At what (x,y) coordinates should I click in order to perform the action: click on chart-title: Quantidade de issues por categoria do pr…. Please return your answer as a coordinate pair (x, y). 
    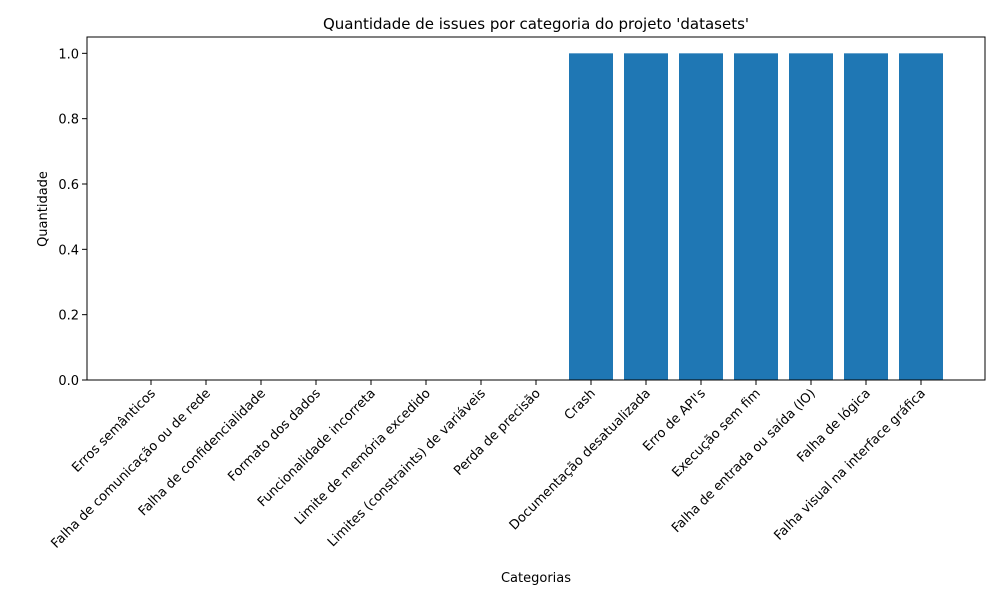
    Looking at the image, I should click on (536, 24).